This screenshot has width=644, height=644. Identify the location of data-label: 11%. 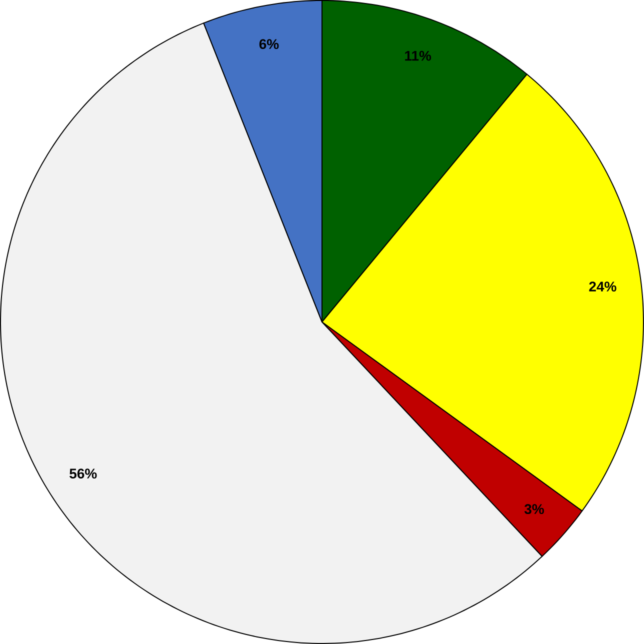
(418, 55).